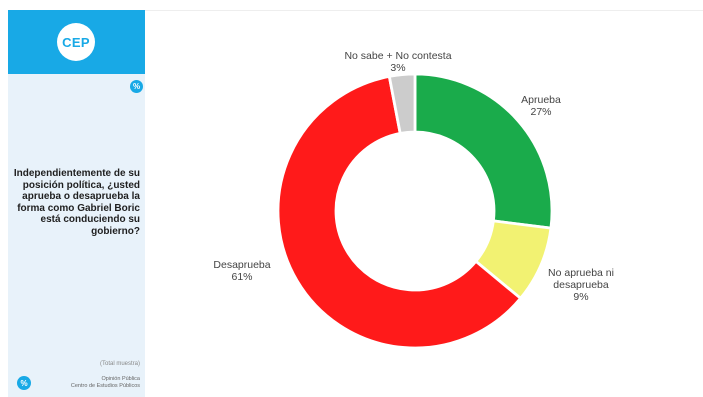 This screenshot has width=703, height=397. Describe the element at coordinates (580, 297) in the screenshot. I see `slice-label-line: 9%` at that location.